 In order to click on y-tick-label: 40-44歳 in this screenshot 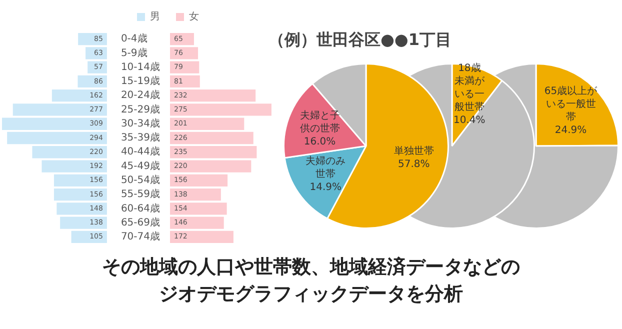, I will do `click(140, 152)`.